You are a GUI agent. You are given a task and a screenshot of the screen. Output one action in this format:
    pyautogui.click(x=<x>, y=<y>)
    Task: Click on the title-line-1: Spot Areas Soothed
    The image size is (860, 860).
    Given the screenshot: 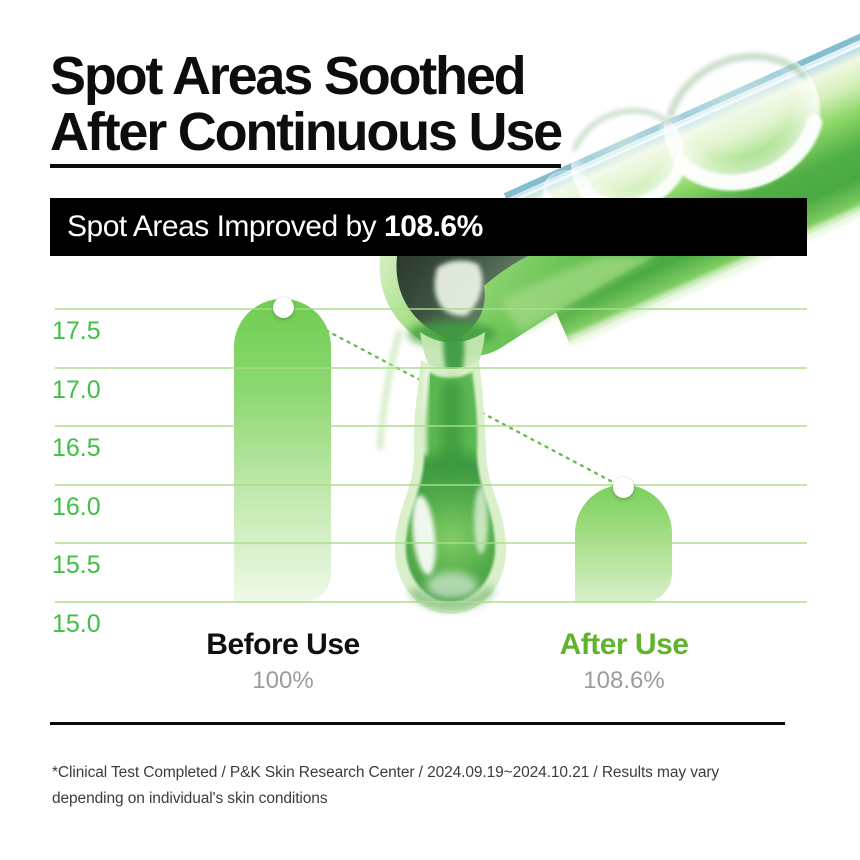 What is the action you would take?
    pyautogui.click(x=288, y=76)
    